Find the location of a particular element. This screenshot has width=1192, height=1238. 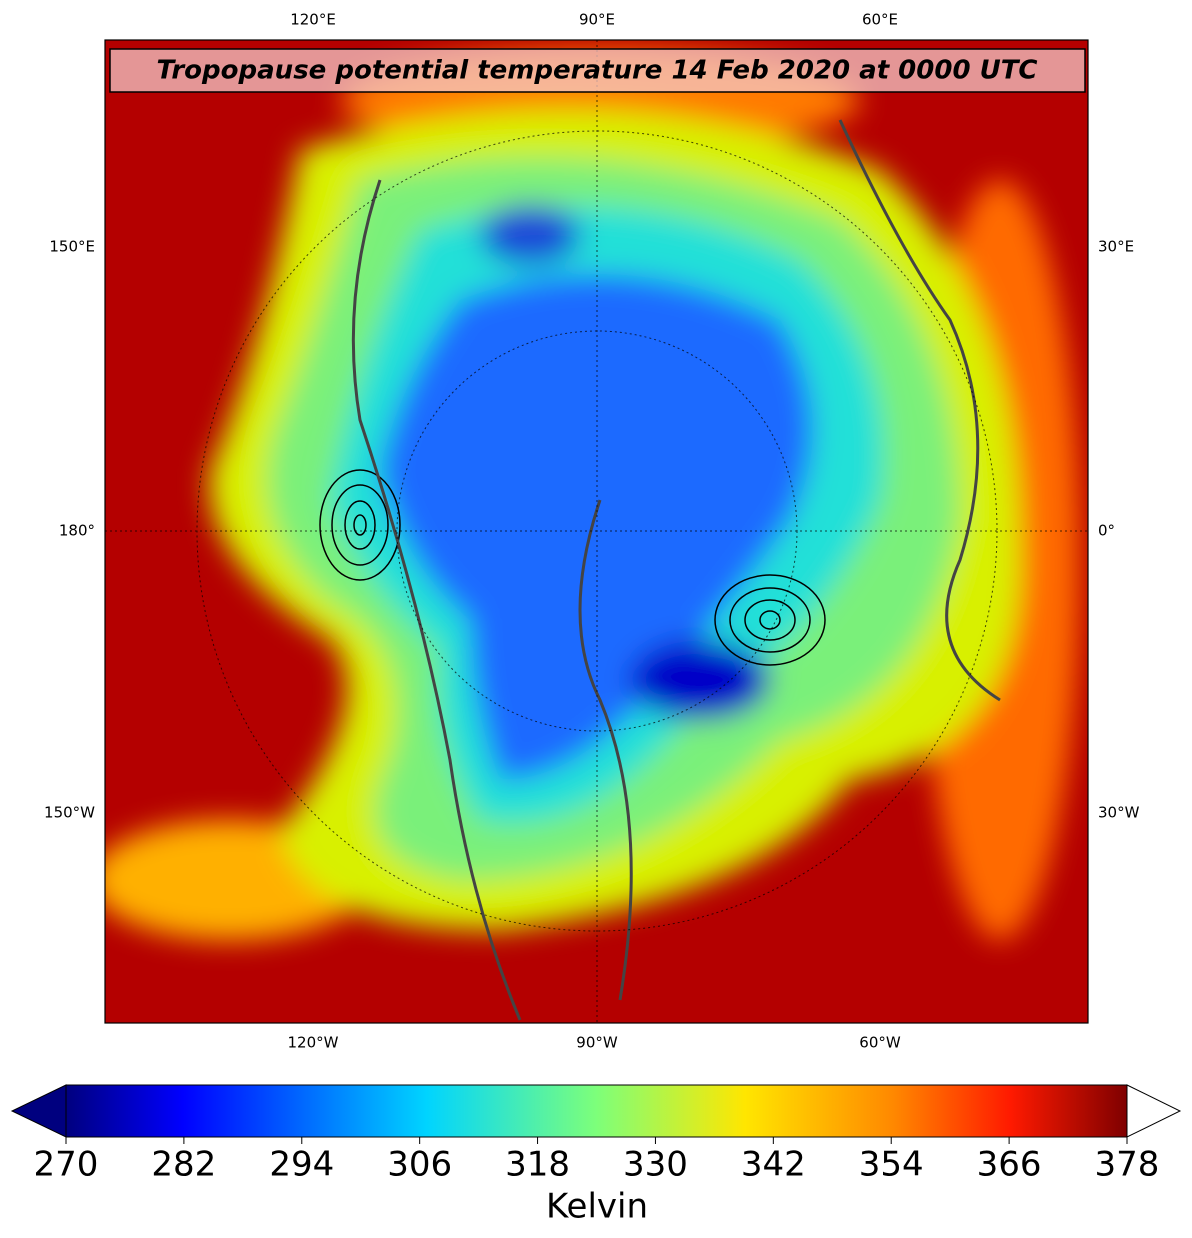

title-box is located at coordinates (597, 70).